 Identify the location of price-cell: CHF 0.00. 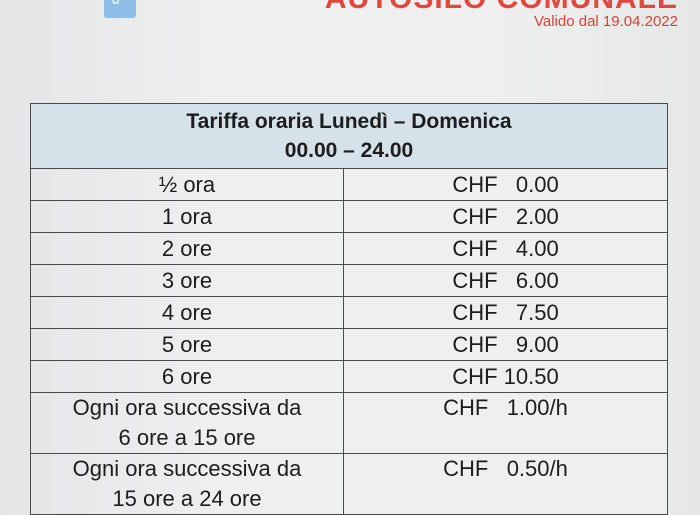
(505, 184).